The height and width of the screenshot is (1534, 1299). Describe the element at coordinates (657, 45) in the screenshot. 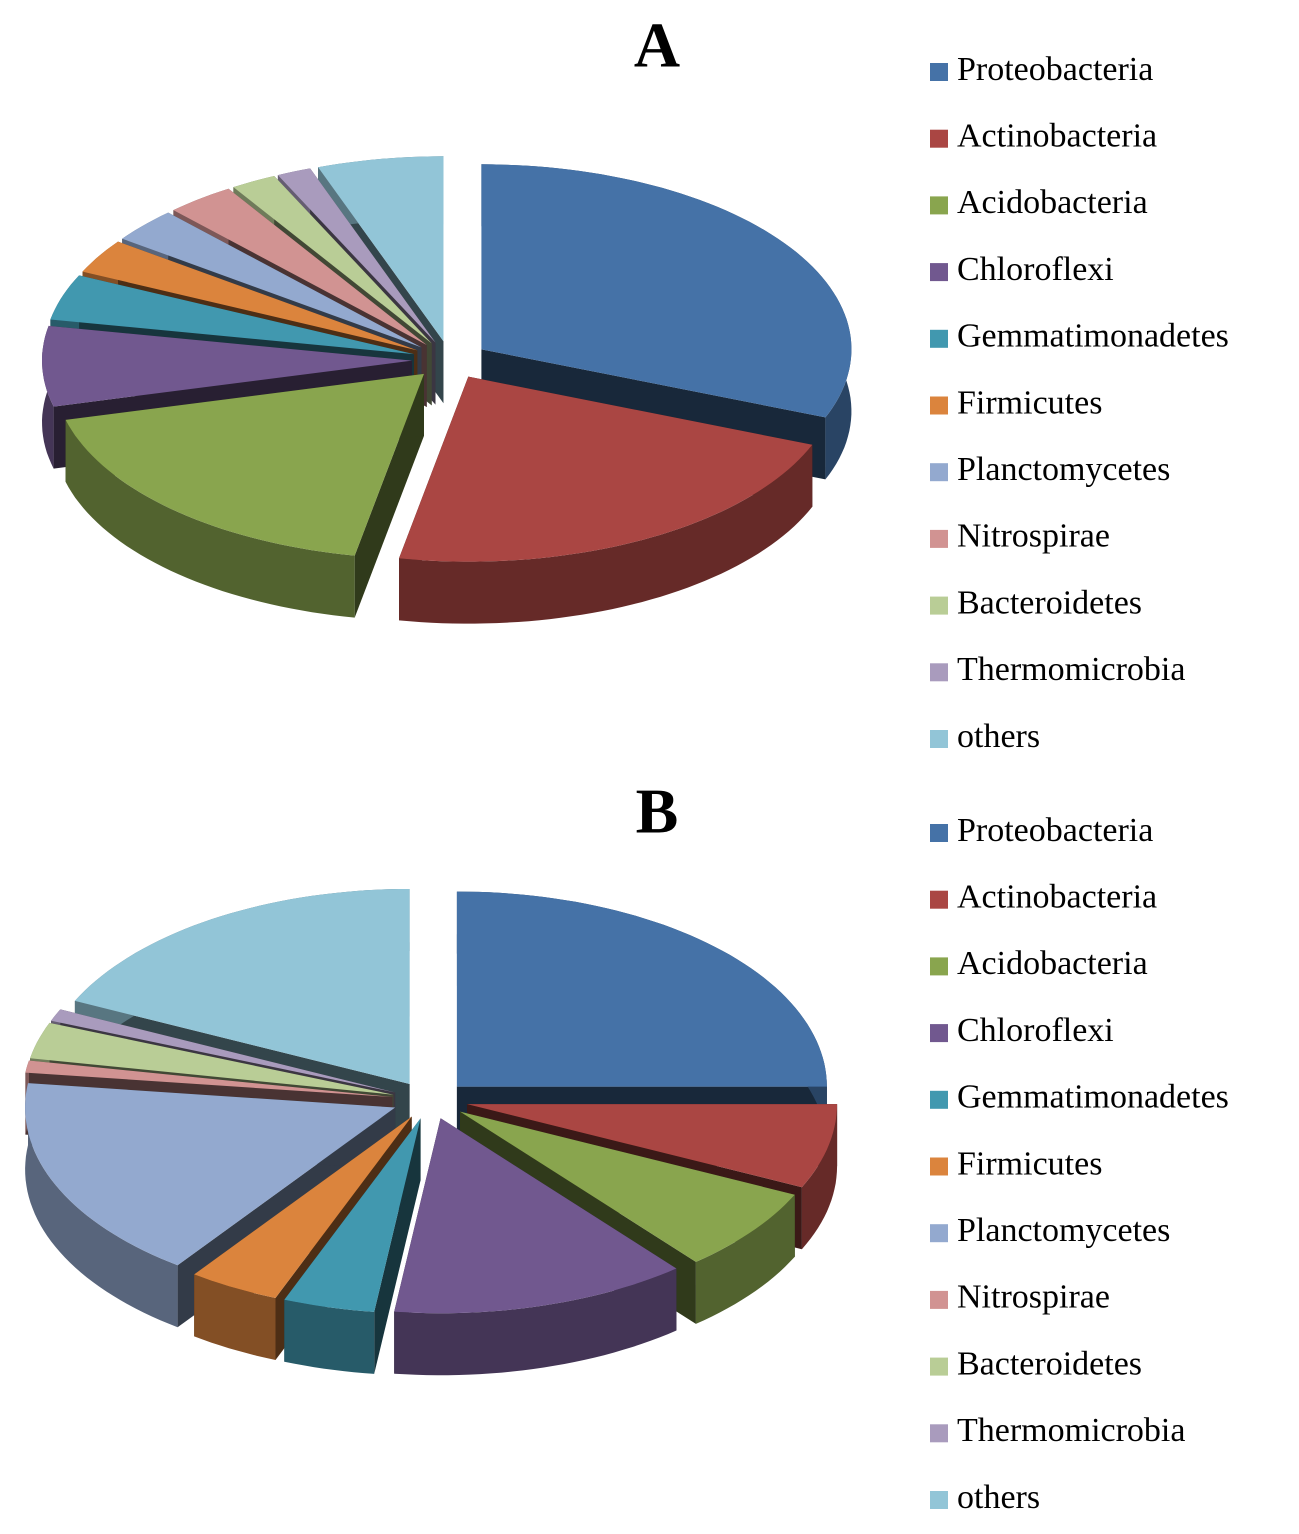

I see `chart-title: A` at that location.